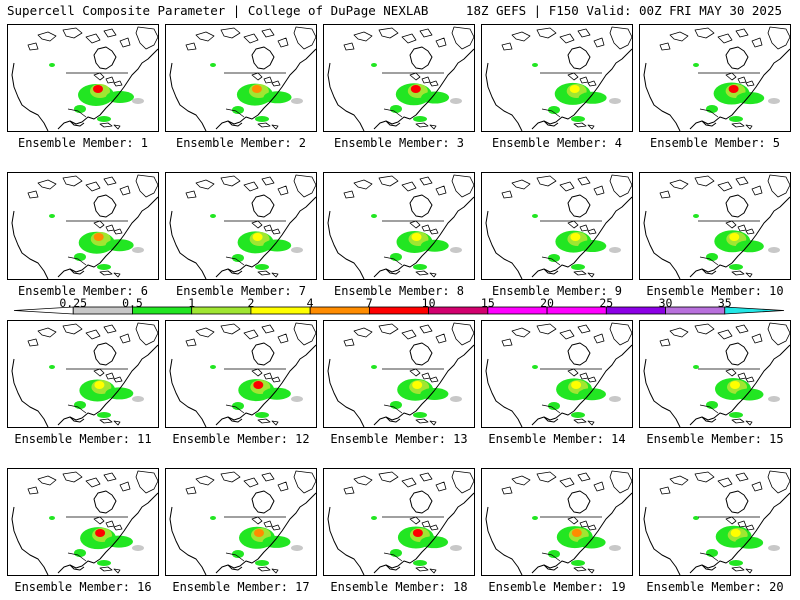  I want to click on ensemble-member-label: Ensemble Member: 1, so click(83, 143).